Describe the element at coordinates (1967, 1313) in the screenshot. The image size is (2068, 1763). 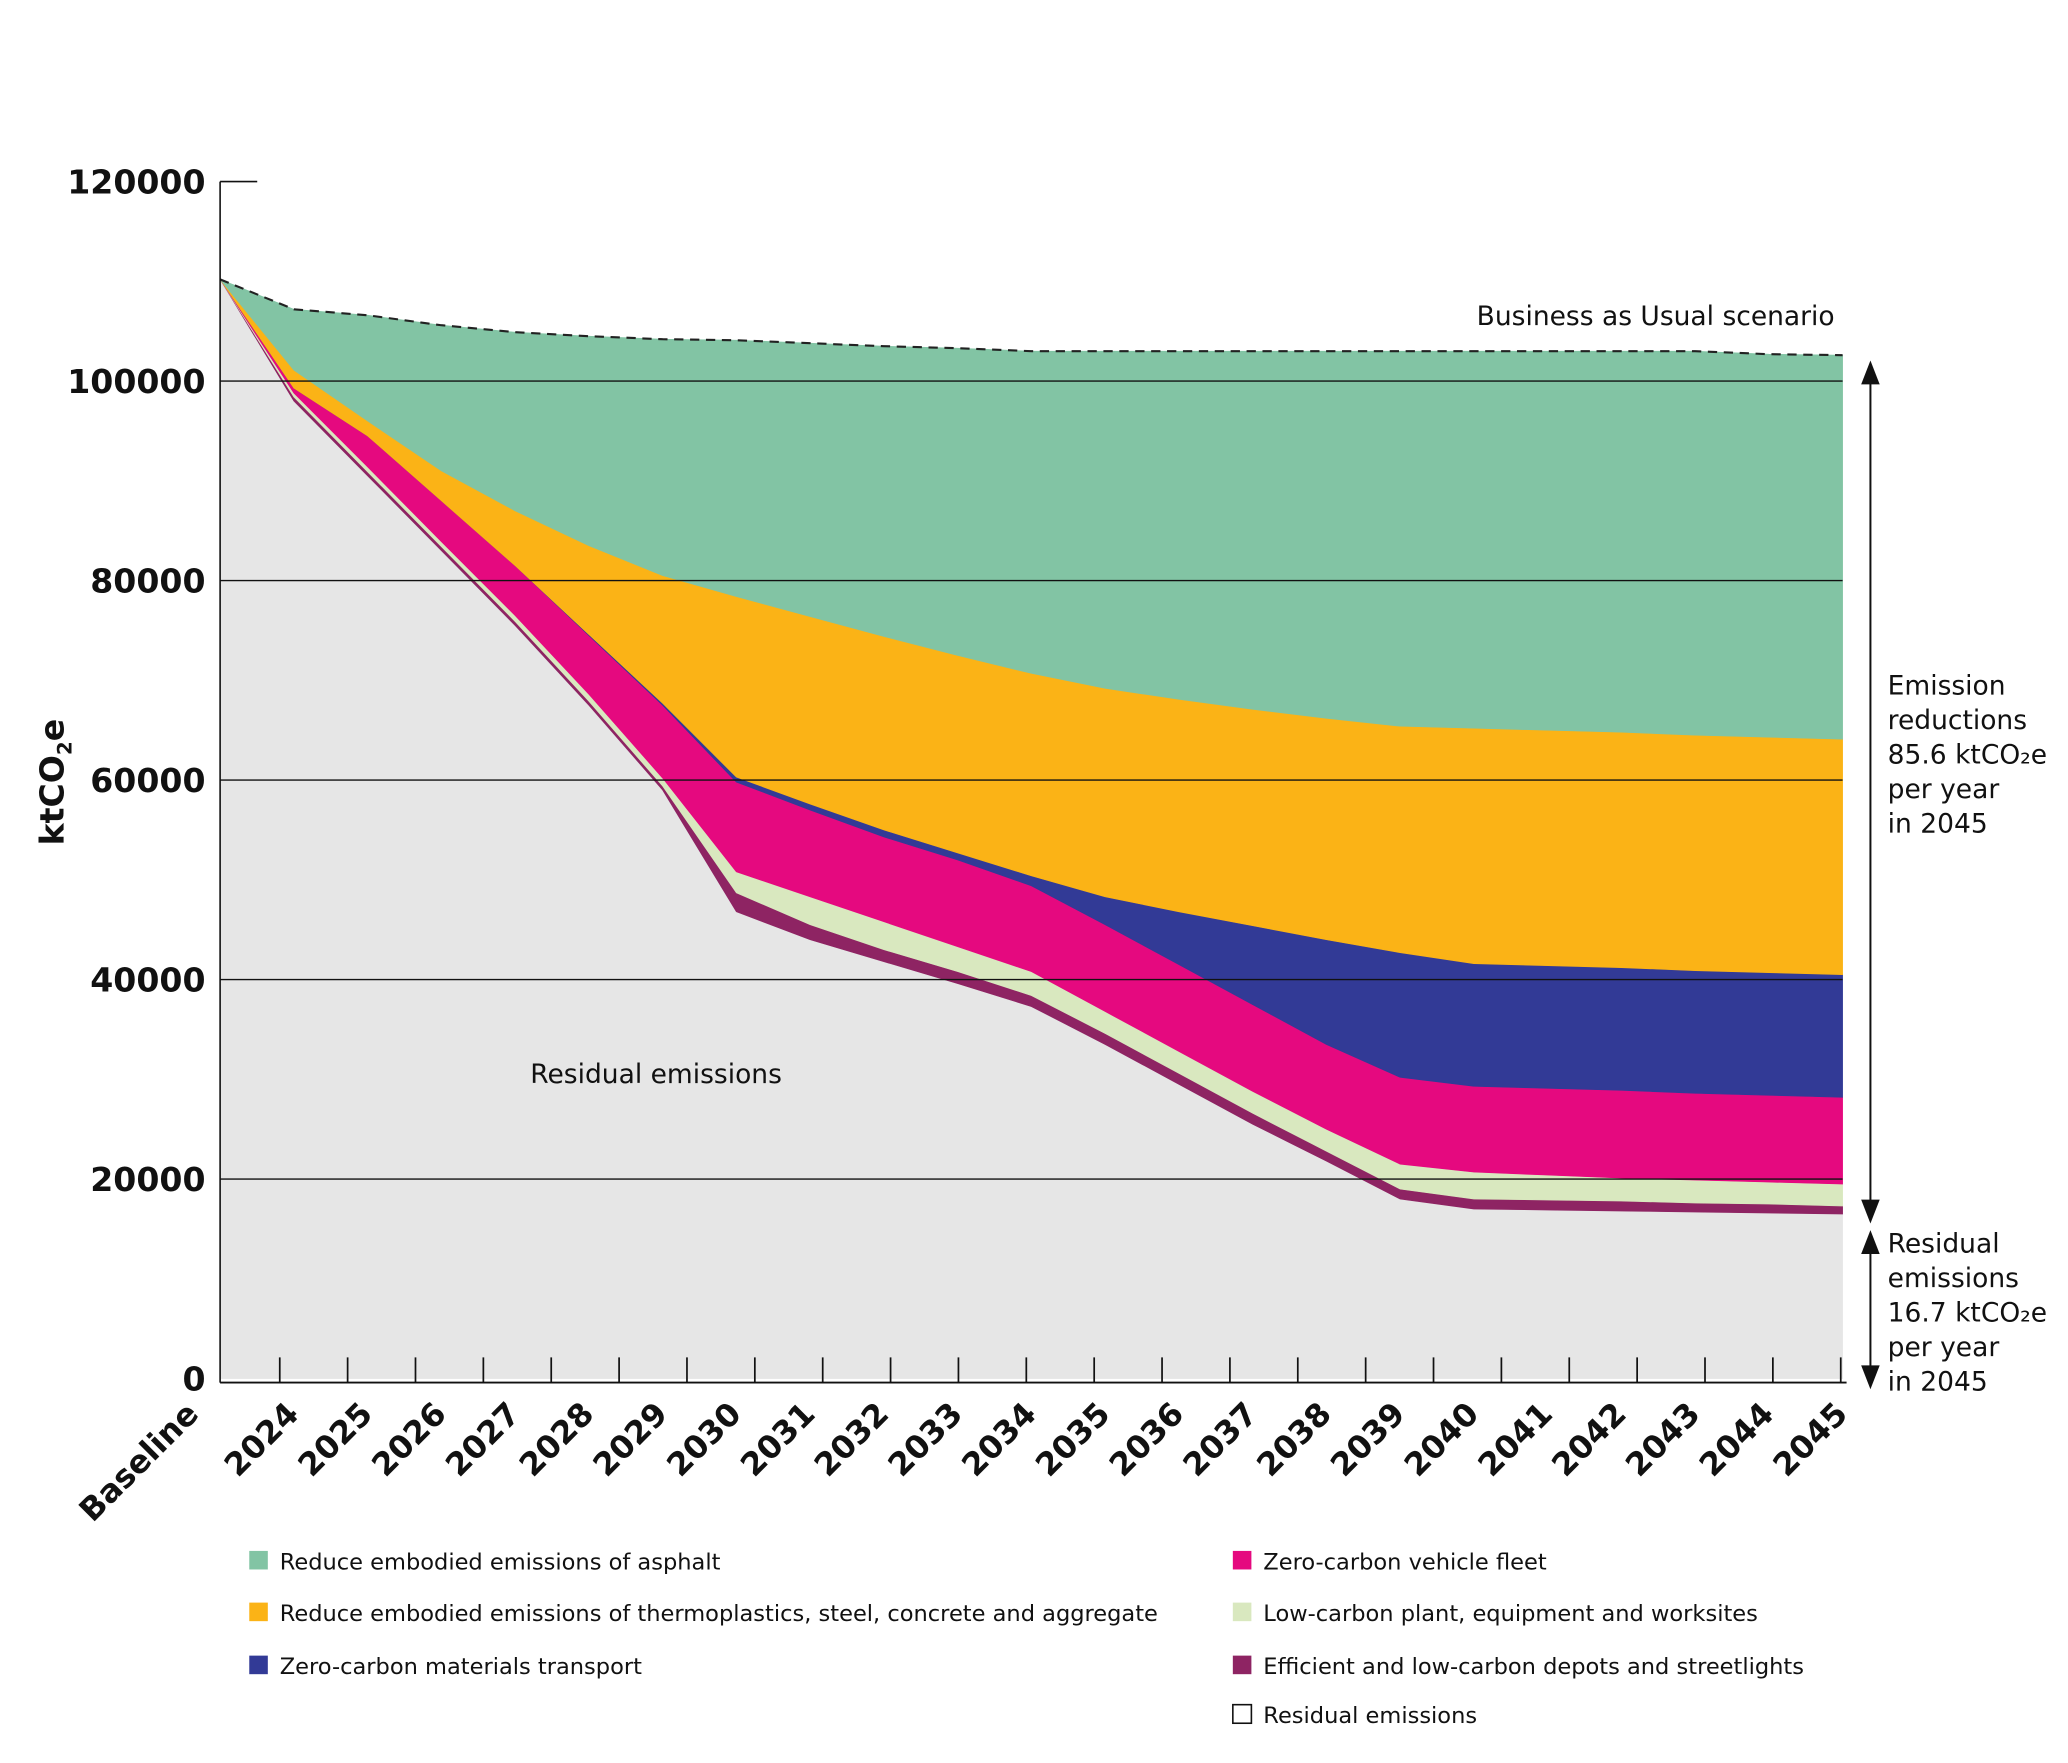
I see `residual-annotation-line: 16.7 ktCO₂e` at that location.